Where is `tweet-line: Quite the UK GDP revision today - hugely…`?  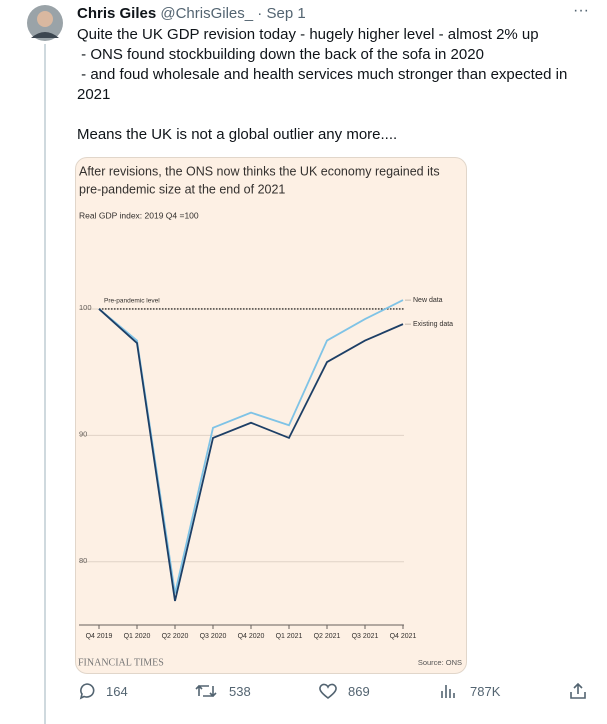 tweet-line: Quite the UK GDP revision today - hugely… is located at coordinates (308, 34).